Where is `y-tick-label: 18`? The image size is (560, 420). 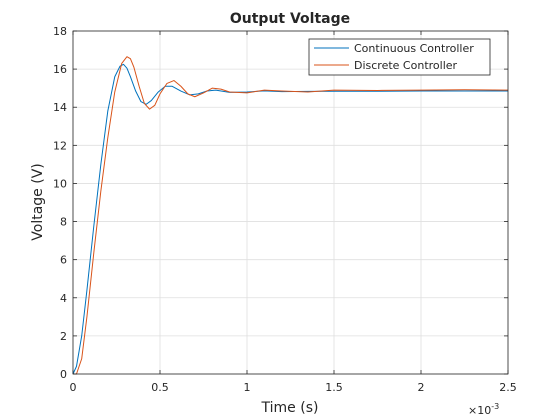 y-tick-label: 18 is located at coordinates (60, 31).